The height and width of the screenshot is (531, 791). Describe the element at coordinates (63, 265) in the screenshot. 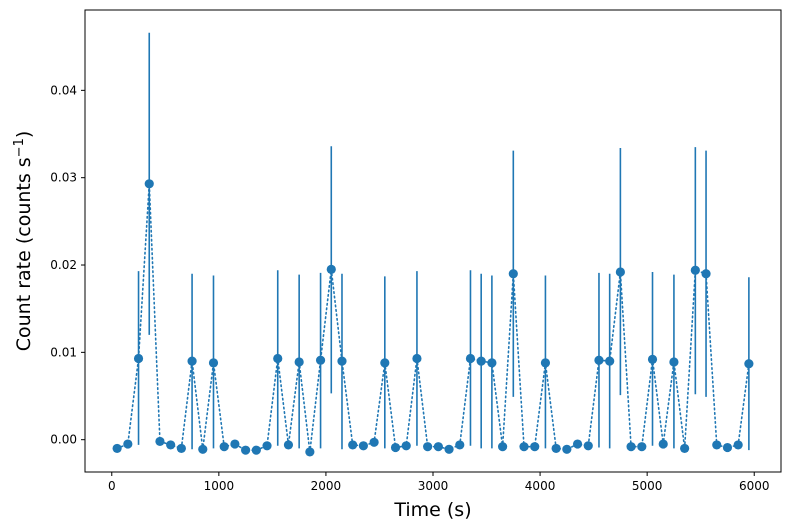

I see `y-tick-label: 0.02` at that location.